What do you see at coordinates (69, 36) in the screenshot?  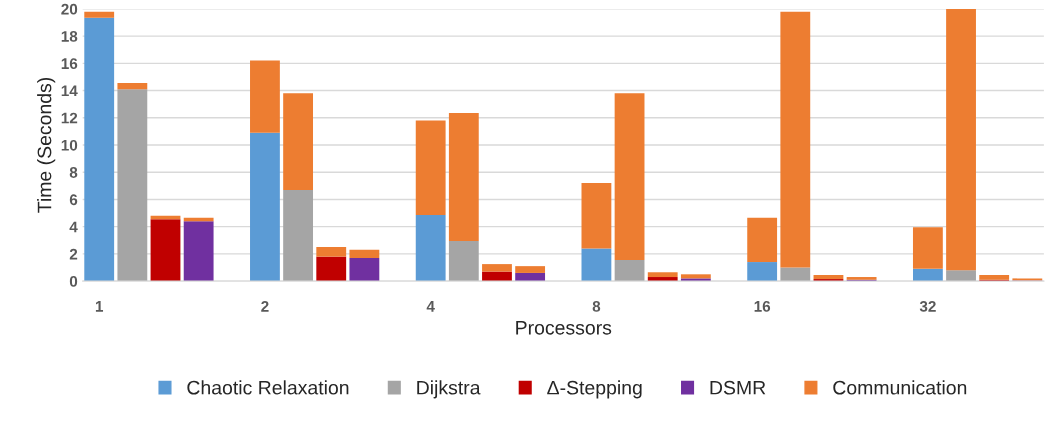 I see `y-tick-label: 18` at bounding box center [69, 36].